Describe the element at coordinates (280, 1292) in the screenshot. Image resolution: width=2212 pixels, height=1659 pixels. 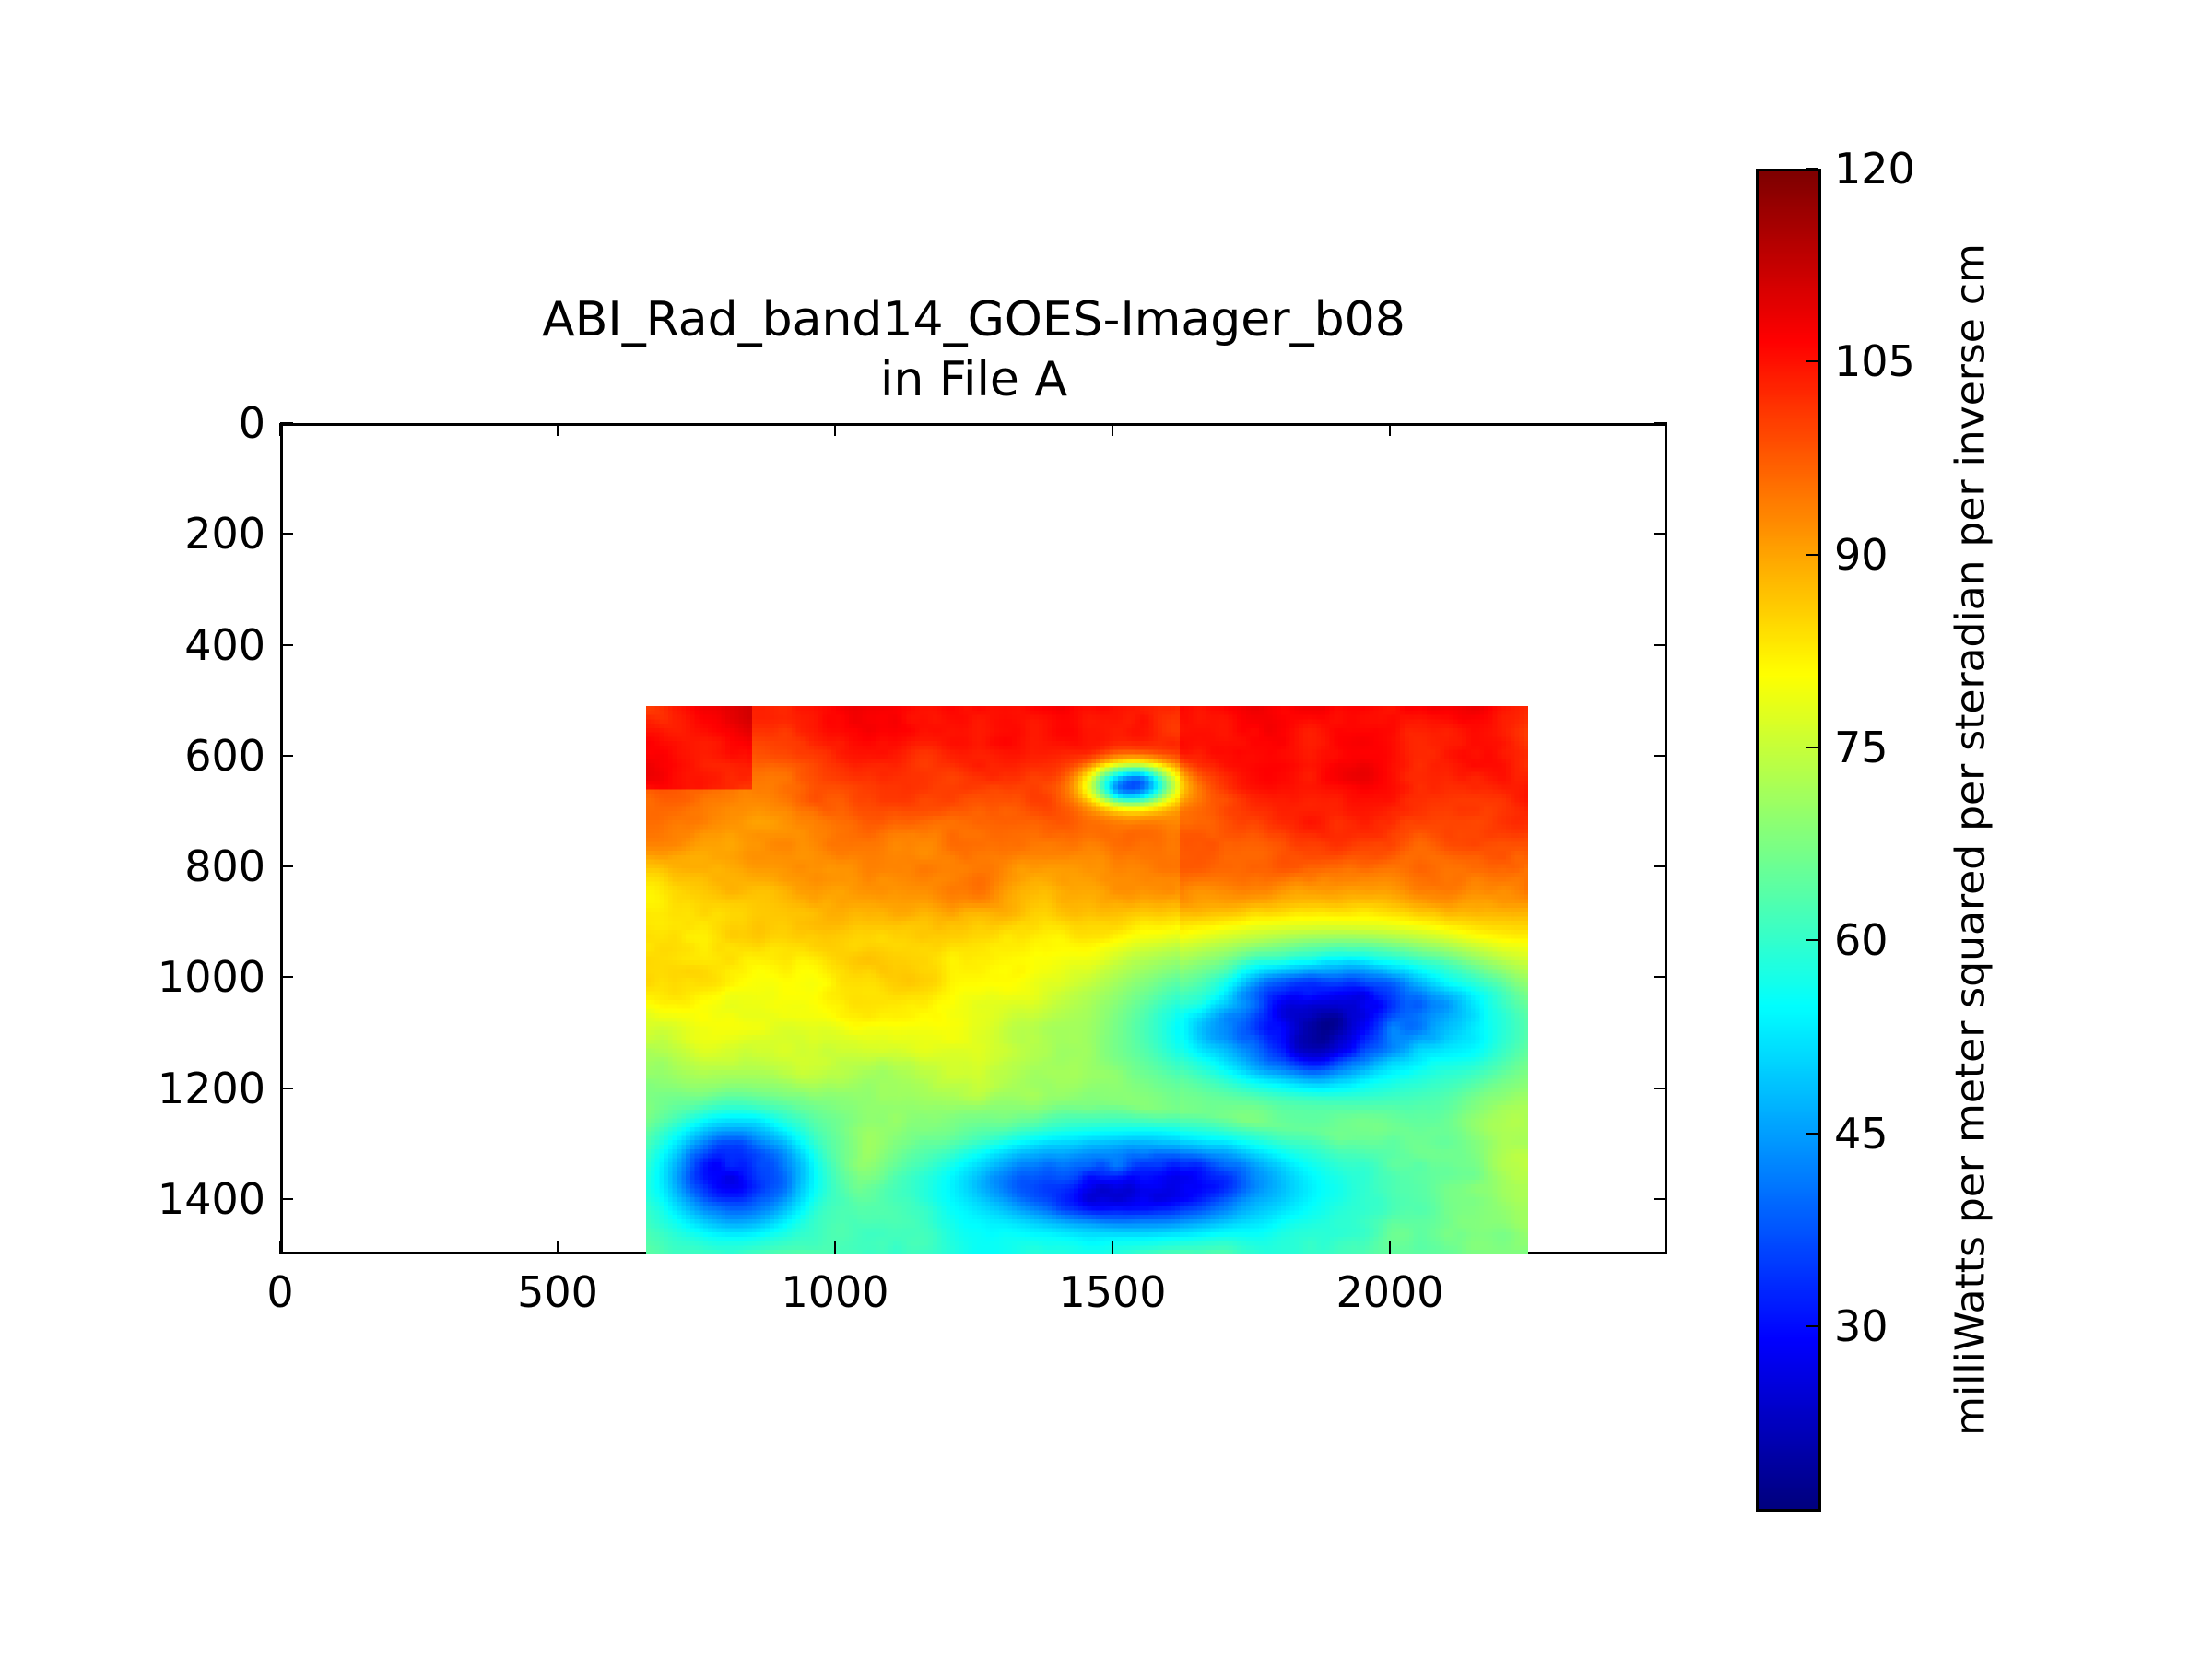
I see `x-tick-label: 0` at that location.